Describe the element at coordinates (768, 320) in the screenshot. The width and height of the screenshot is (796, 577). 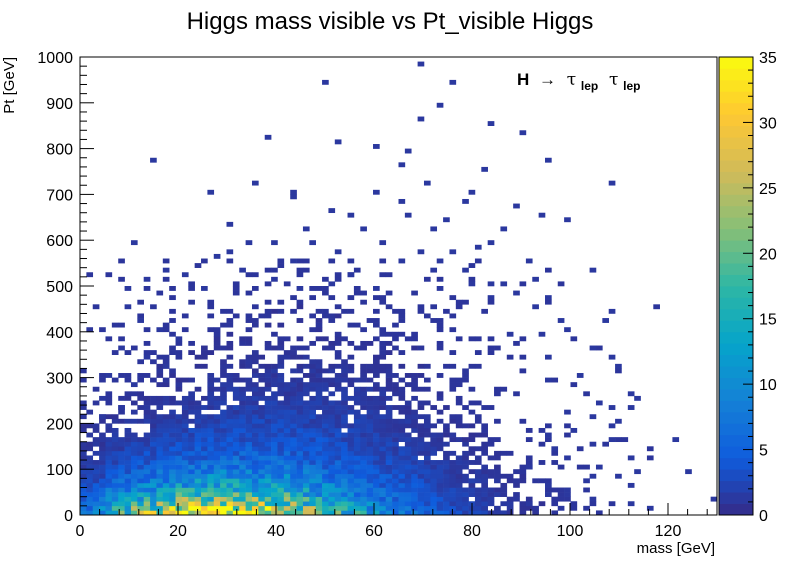
I see `color-scale-tick-label: 15` at that location.